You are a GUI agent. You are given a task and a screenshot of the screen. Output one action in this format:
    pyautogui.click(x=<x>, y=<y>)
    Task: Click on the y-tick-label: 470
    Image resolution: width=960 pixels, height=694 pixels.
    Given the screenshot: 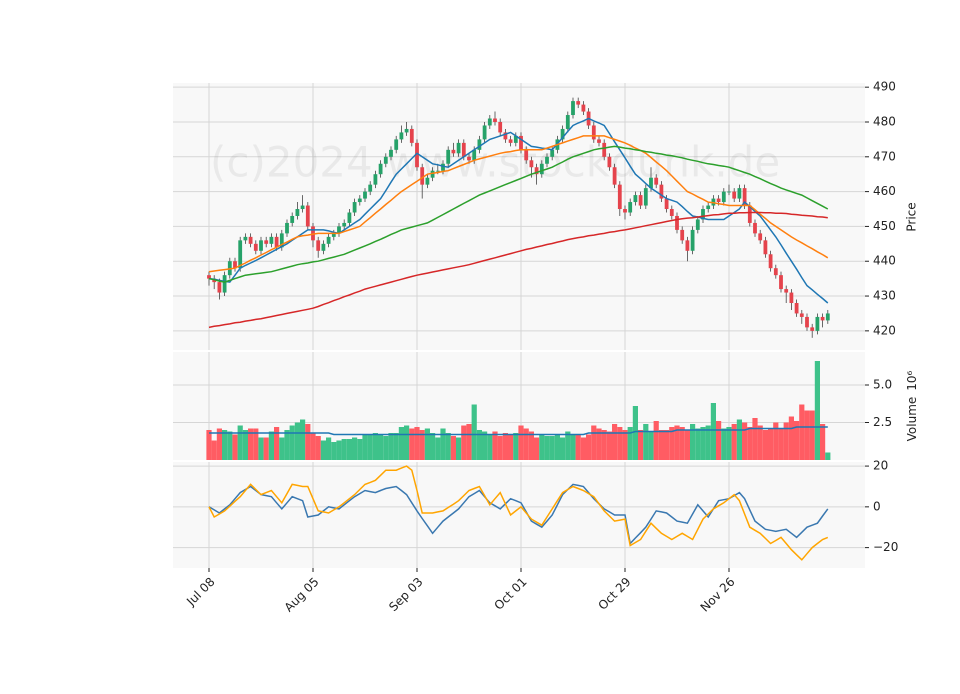 What is the action you would take?
    pyautogui.click(x=884, y=156)
    